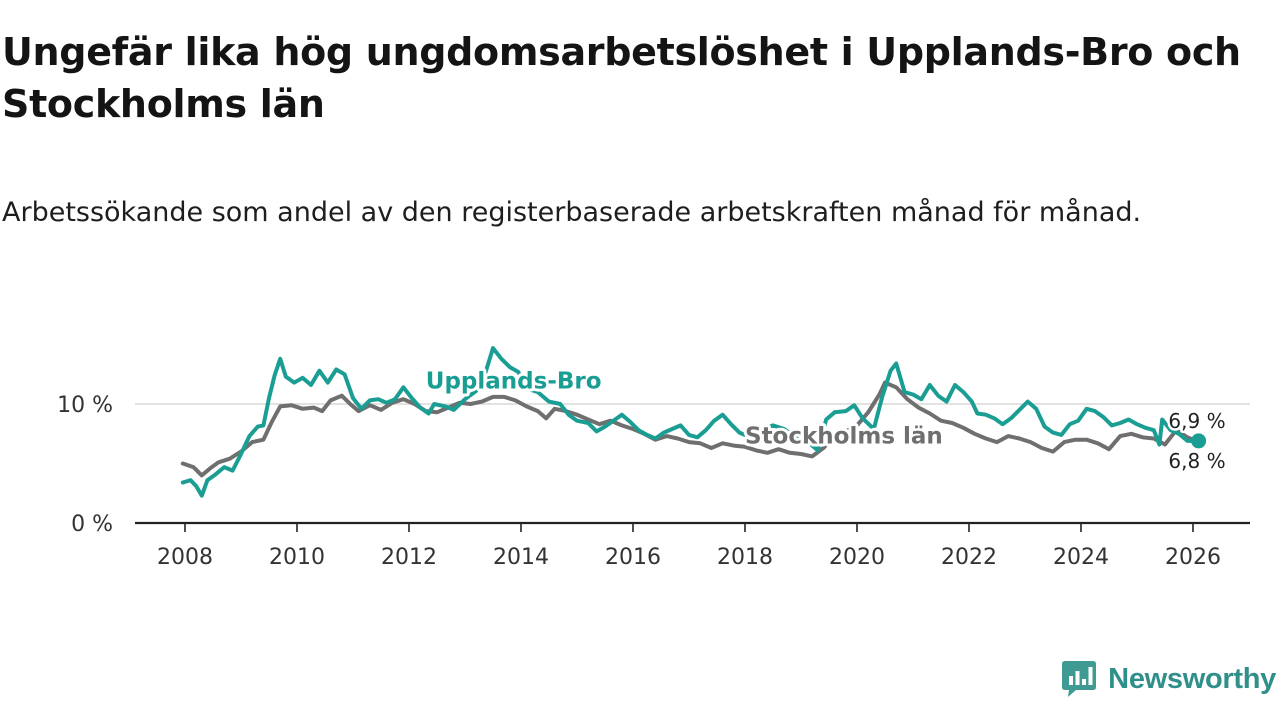 This screenshot has width=1280, height=720. I want to click on x-tick-label: 2024, so click(1081, 557).